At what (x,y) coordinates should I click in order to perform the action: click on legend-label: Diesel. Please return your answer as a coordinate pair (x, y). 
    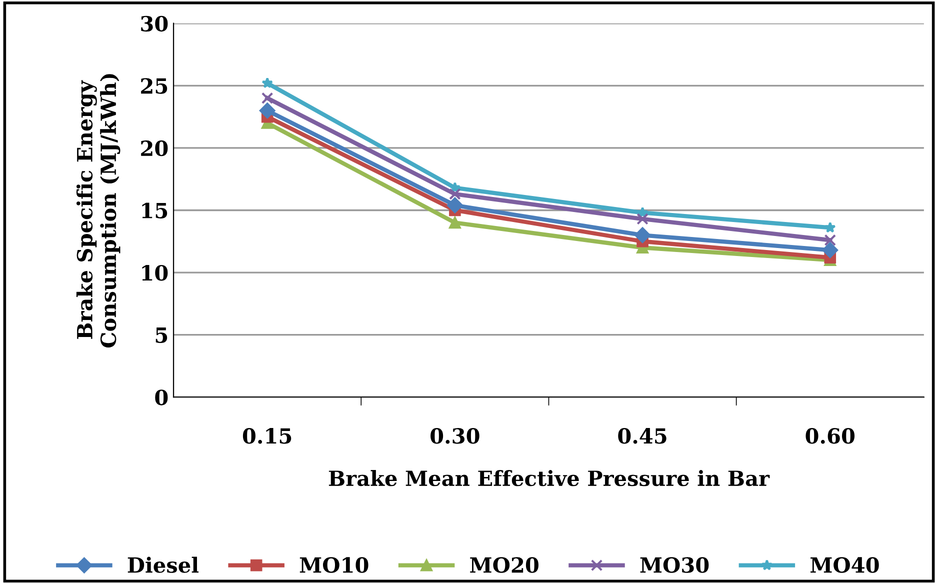
    Looking at the image, I should click on (163, 564).